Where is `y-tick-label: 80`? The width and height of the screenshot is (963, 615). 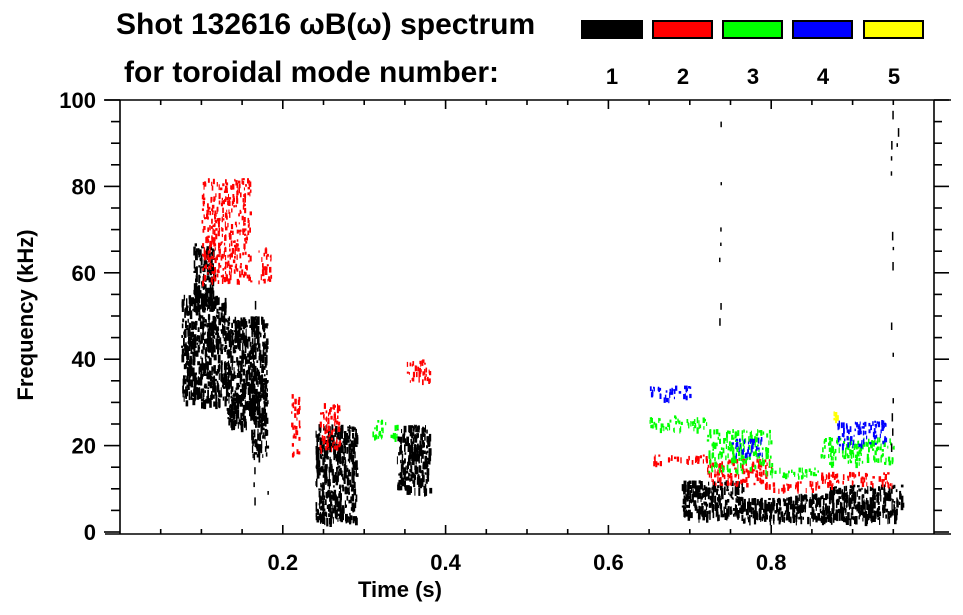 y-tick-label: 80 is located at coordinates (84, 186).